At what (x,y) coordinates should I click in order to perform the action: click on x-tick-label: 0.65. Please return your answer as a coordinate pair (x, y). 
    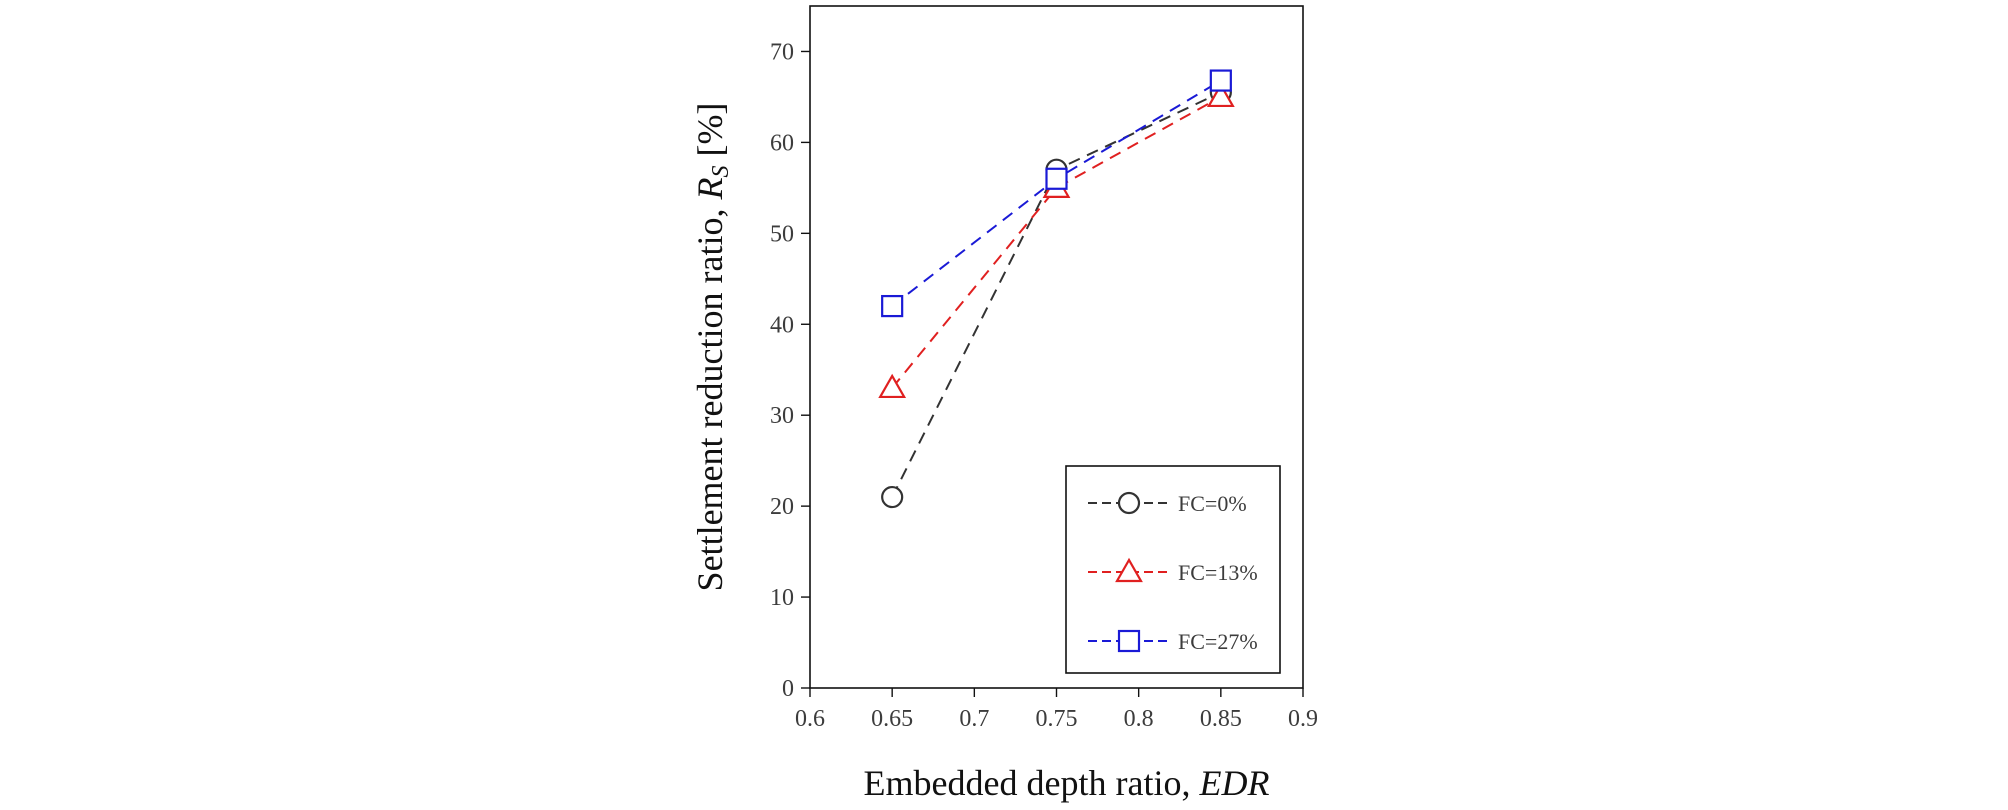
    Looking at the image, I should click on (892, 719).